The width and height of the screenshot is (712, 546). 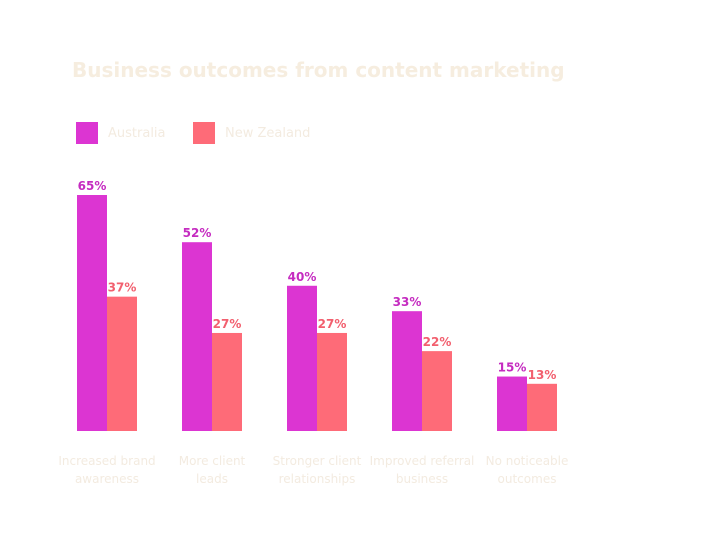 What do you see at coordinates (197, 336) in the screenshot?
I see `bar-australia-more-client-leads` at bounding box center [197, 336].